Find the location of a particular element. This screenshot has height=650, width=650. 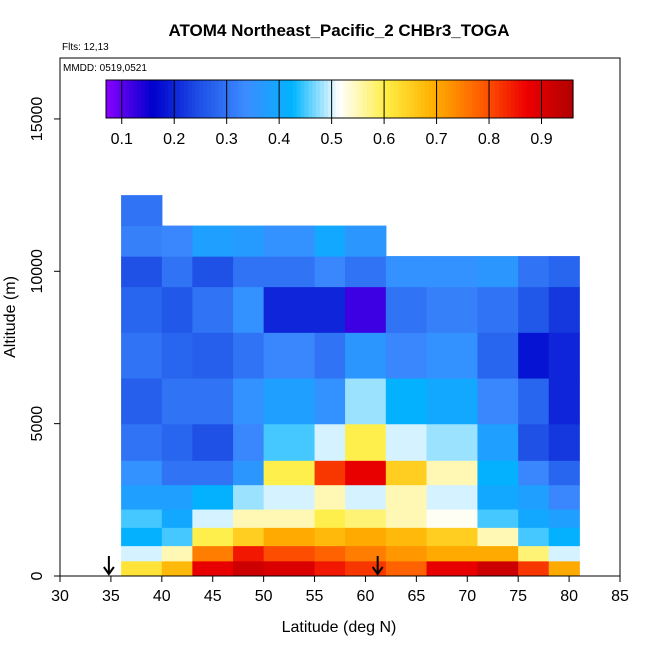

x-tick-label: 45 is located at coordinates (213, 596).